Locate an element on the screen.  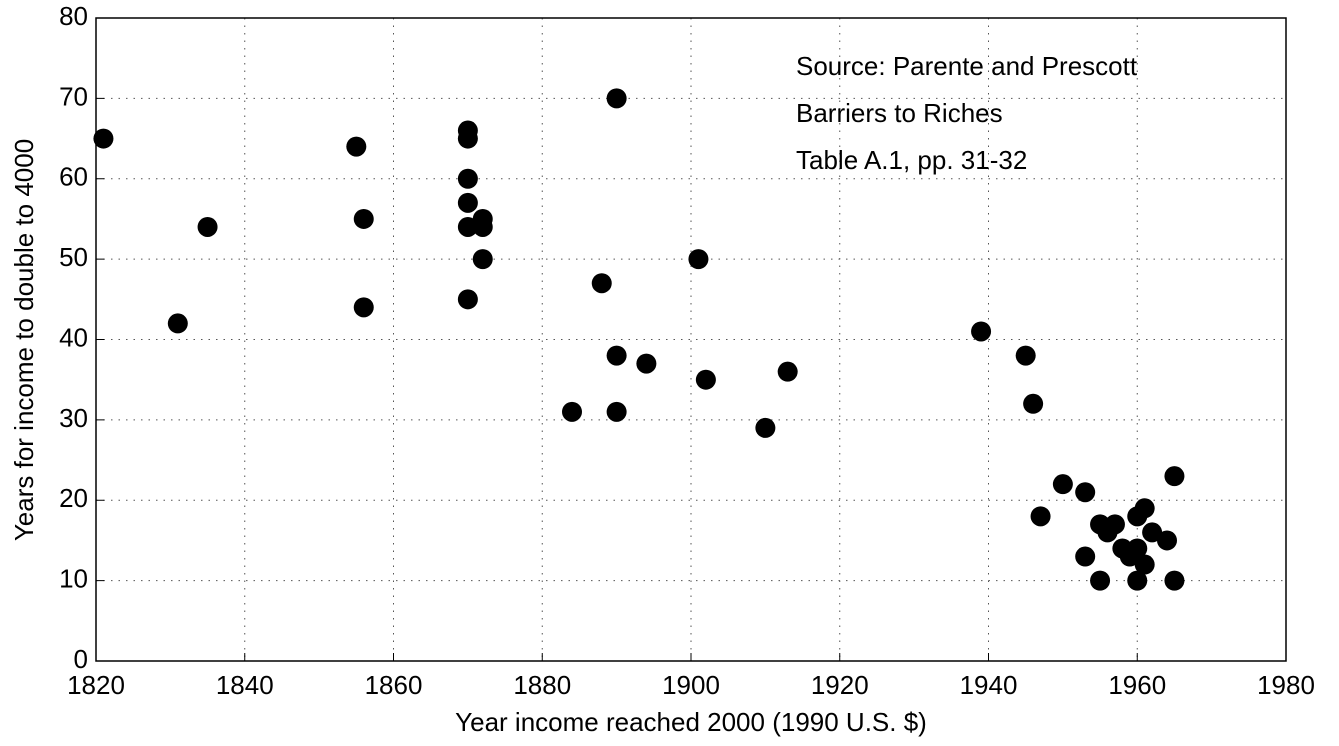
x-tick-label: 1860 is located at coordinates (394, 685).